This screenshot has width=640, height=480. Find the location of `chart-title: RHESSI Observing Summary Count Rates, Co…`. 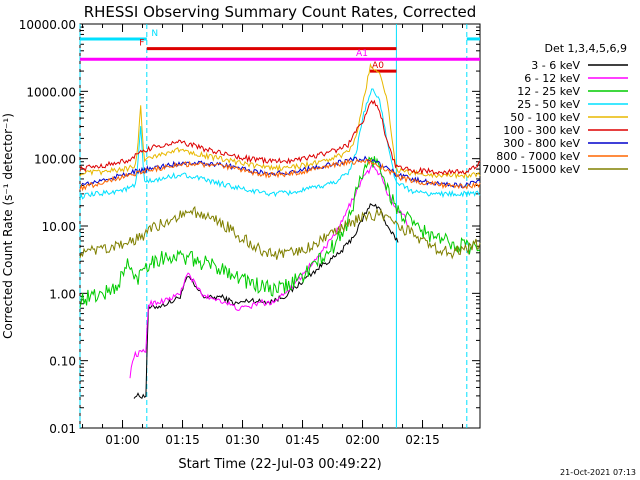

chart-title: RHESSI Observing Summary Count Rates, Co… is located at coordinates (280, 12).